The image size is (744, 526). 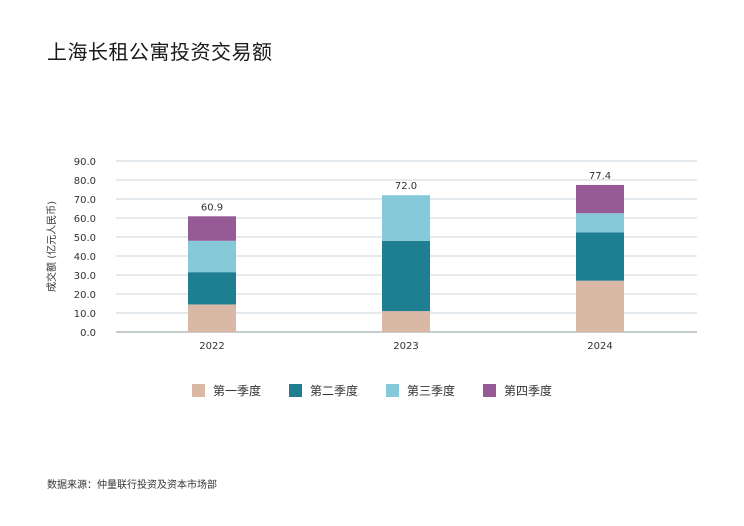 What do you see at coordinates (528, 391) in the screenshot?
I see `legend-label: 第四季度` at bounding box center [528, 391].